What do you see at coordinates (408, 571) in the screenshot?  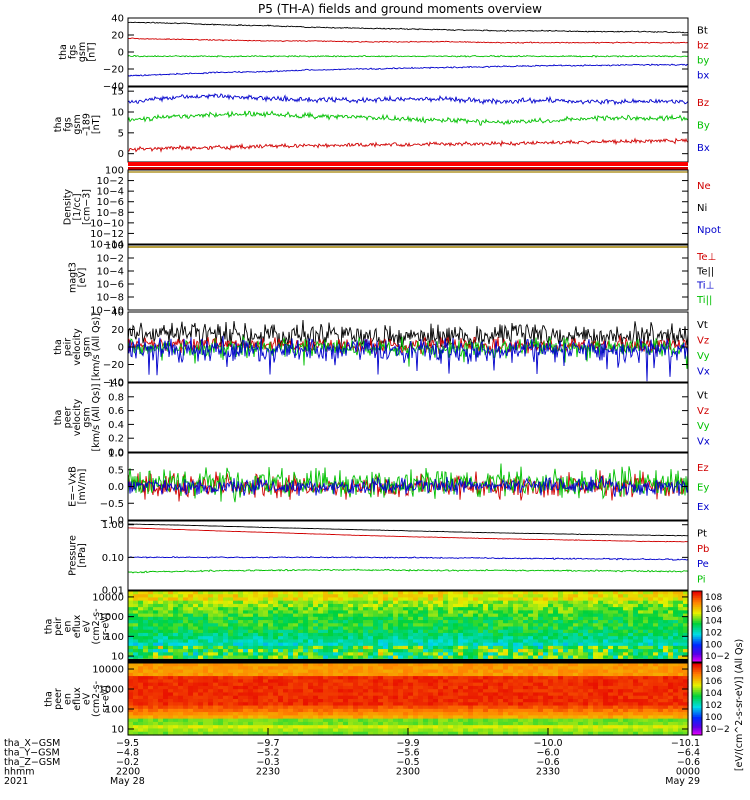 I see `series-line-Pi` at bounding box center [408, 571].